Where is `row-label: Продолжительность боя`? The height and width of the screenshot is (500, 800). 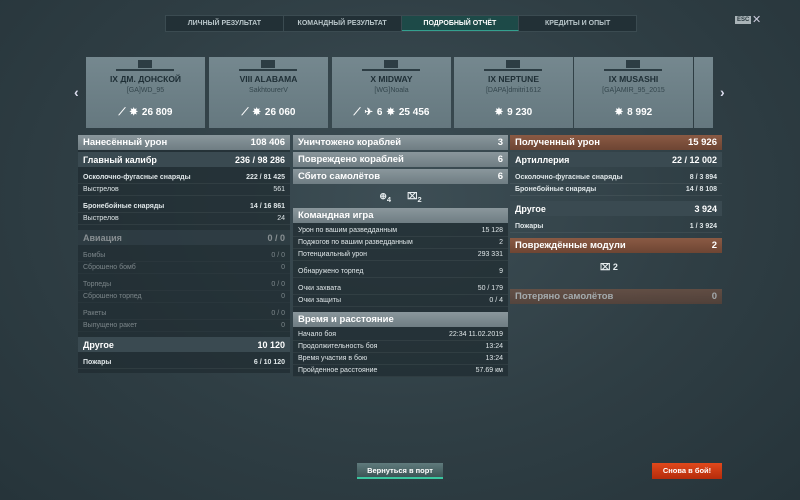
row-label: Продолжительность боя is located at coordinates (338, 346).